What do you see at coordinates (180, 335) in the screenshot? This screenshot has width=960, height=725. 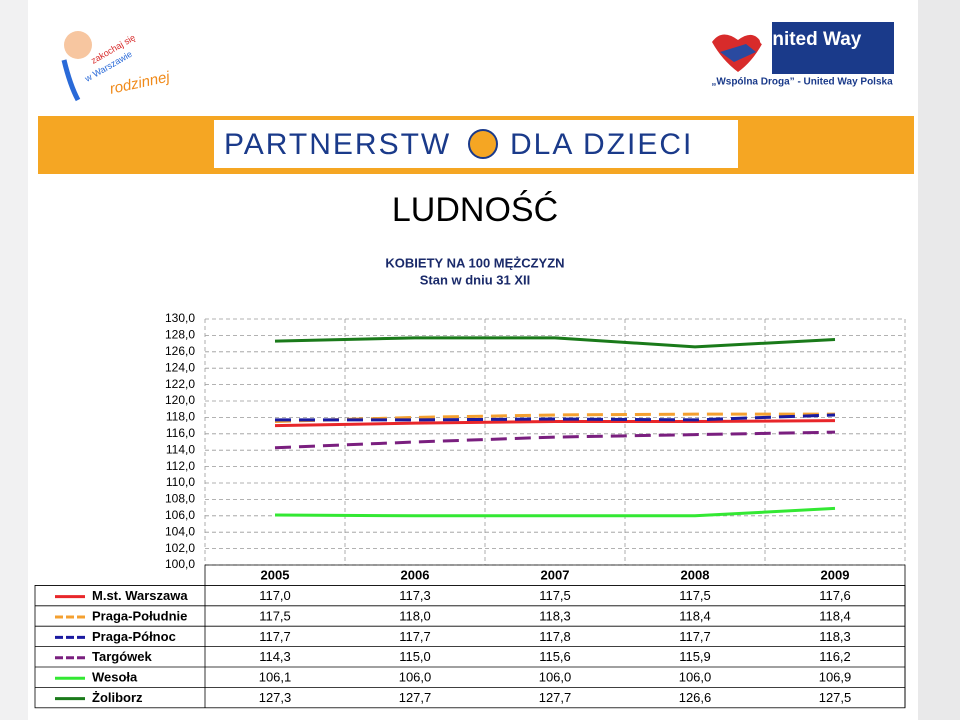 I see `y-tick-label: 128,0` at bounding box center [180, 335].